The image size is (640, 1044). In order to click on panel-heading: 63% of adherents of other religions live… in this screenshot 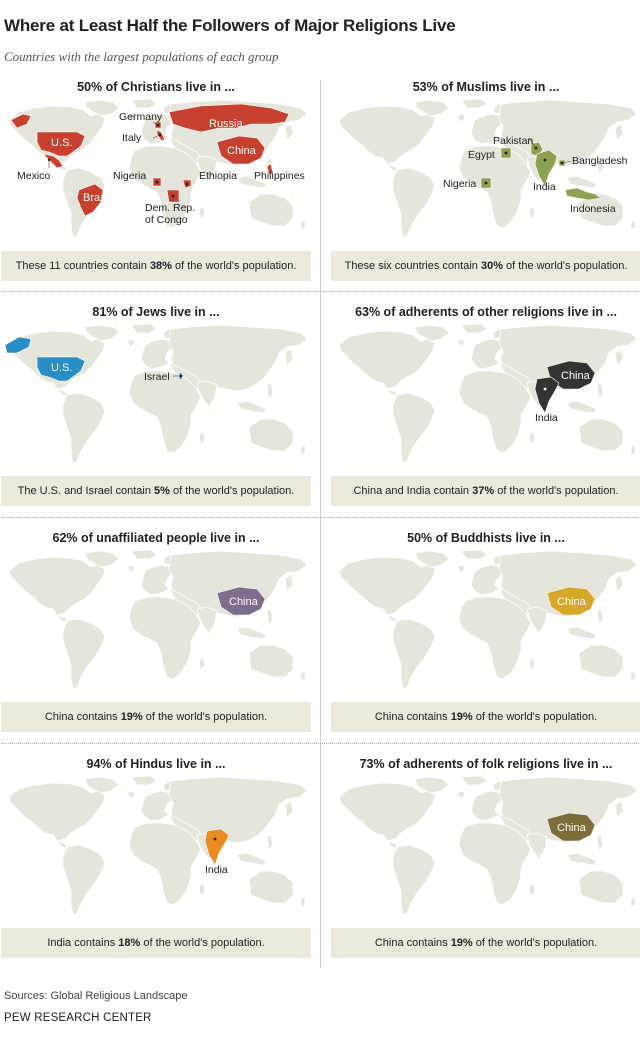, I will do `click(486, 312)`.